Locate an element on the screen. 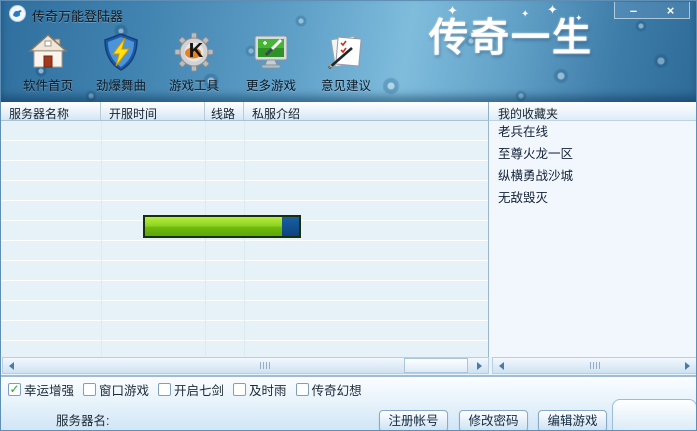 This screenshot has height=431, width=697. toolbar-item-tools: K 游戏工具 is located at coordinates (194, 62).